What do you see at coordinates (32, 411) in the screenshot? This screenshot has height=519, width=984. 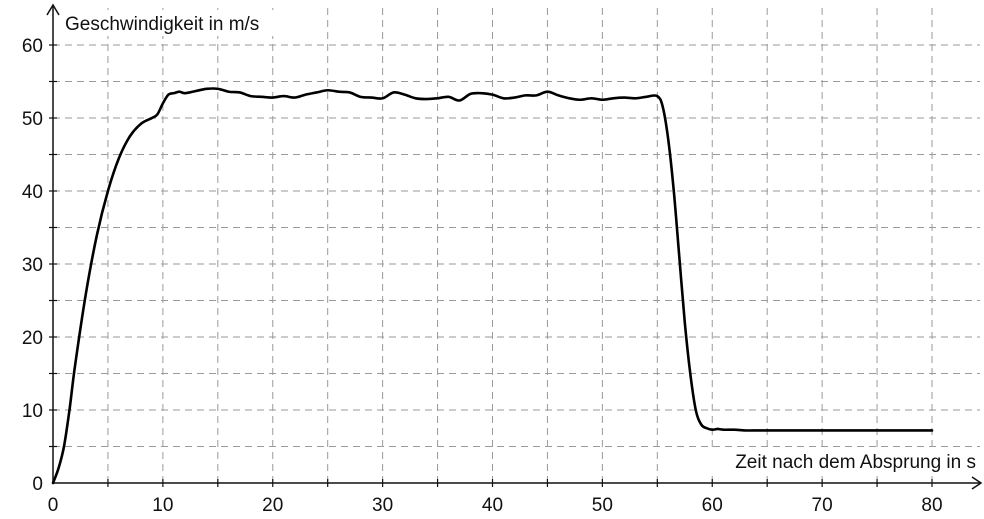 I see `y-tick-label: 10` at bounding box center [32, 411].